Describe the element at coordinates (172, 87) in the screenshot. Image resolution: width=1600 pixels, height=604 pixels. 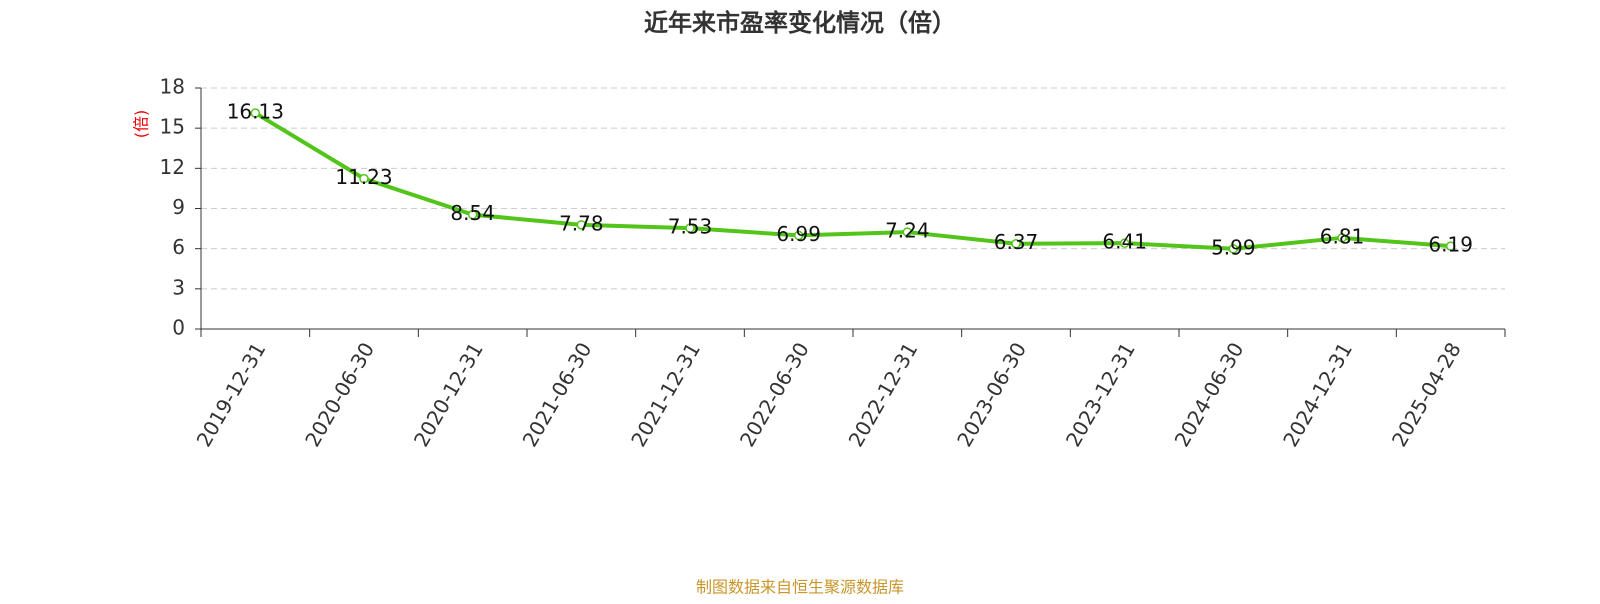
I see `y-tick-label: 18` at that location.